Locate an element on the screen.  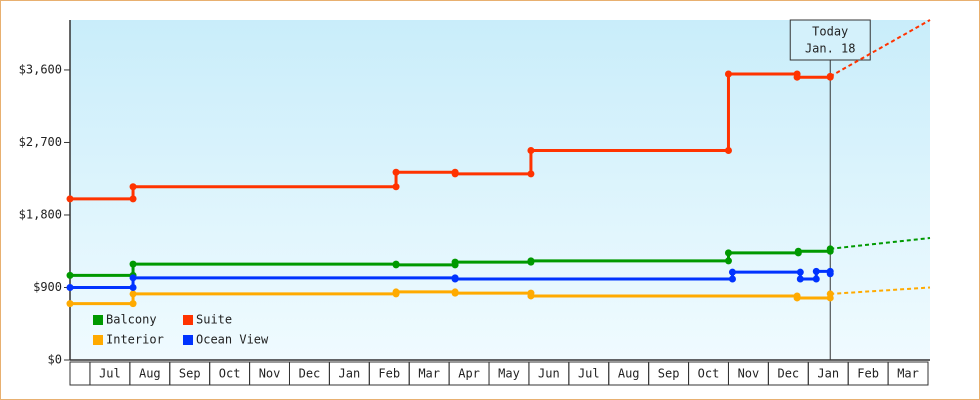
legend-label: Interior is located at coordinates (135, 340).